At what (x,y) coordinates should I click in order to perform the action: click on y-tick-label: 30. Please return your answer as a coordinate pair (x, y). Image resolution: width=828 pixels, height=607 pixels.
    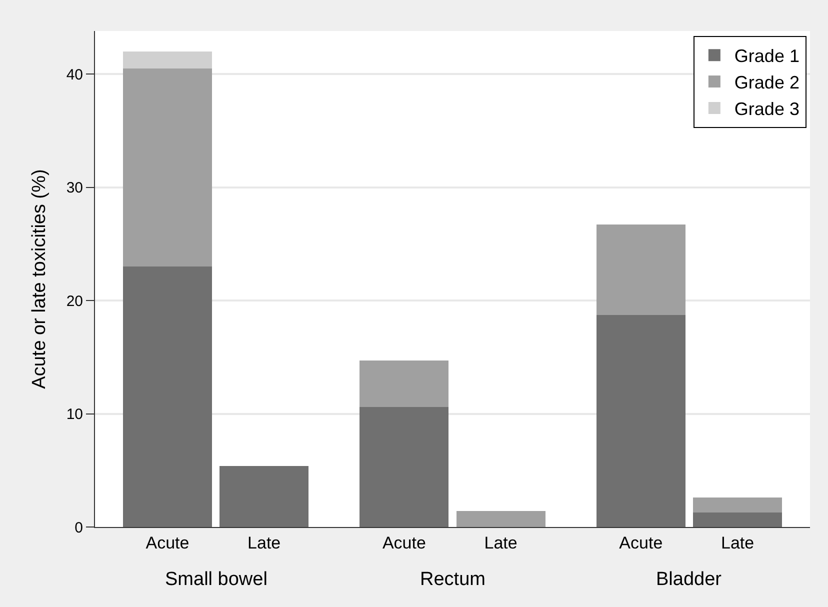
    Looking at the image, I should click on (74, 188).